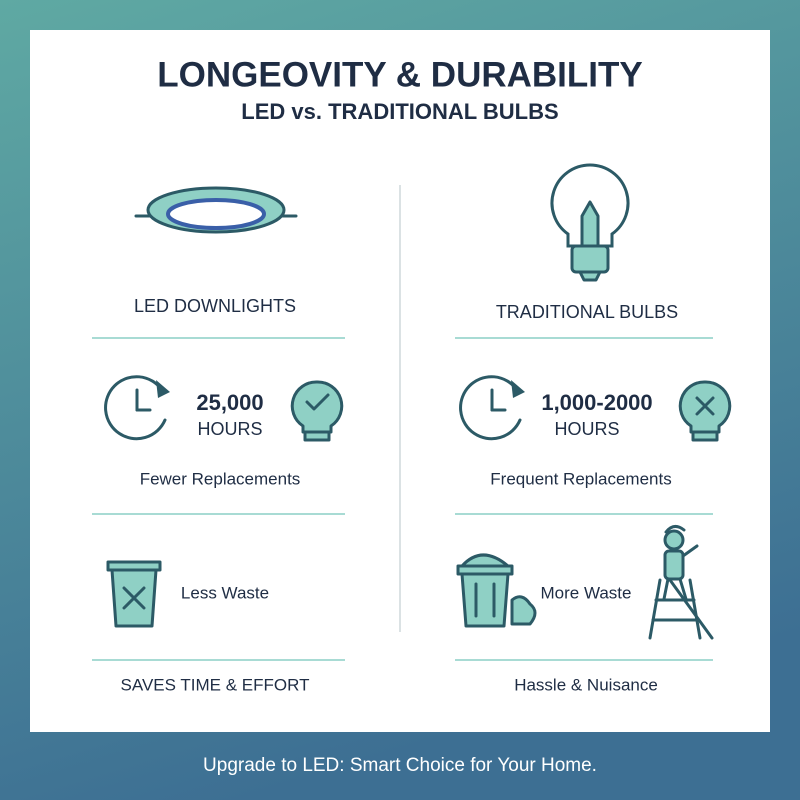 This screenshot has width=800, height=800. I want to click on waste-text: Less Waste, so click(225, 592).